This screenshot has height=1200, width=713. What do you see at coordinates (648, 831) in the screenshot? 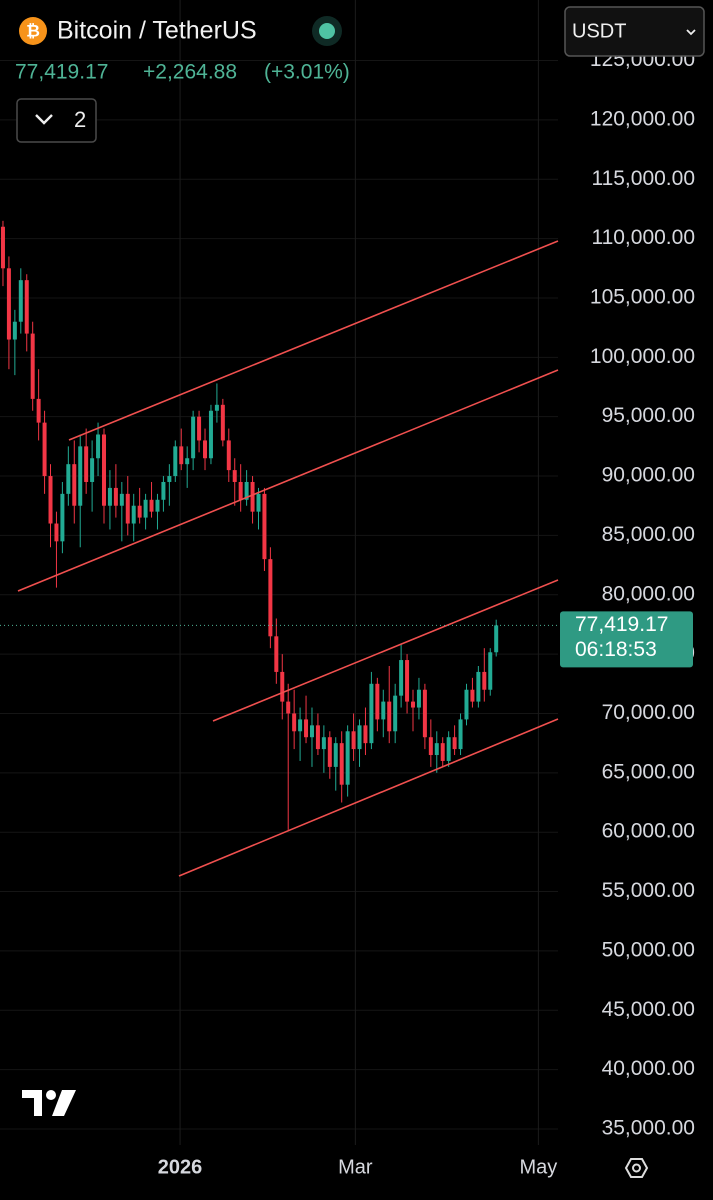
I see `y-tick-label: 60,000.00` at bounding box center [648, 831].